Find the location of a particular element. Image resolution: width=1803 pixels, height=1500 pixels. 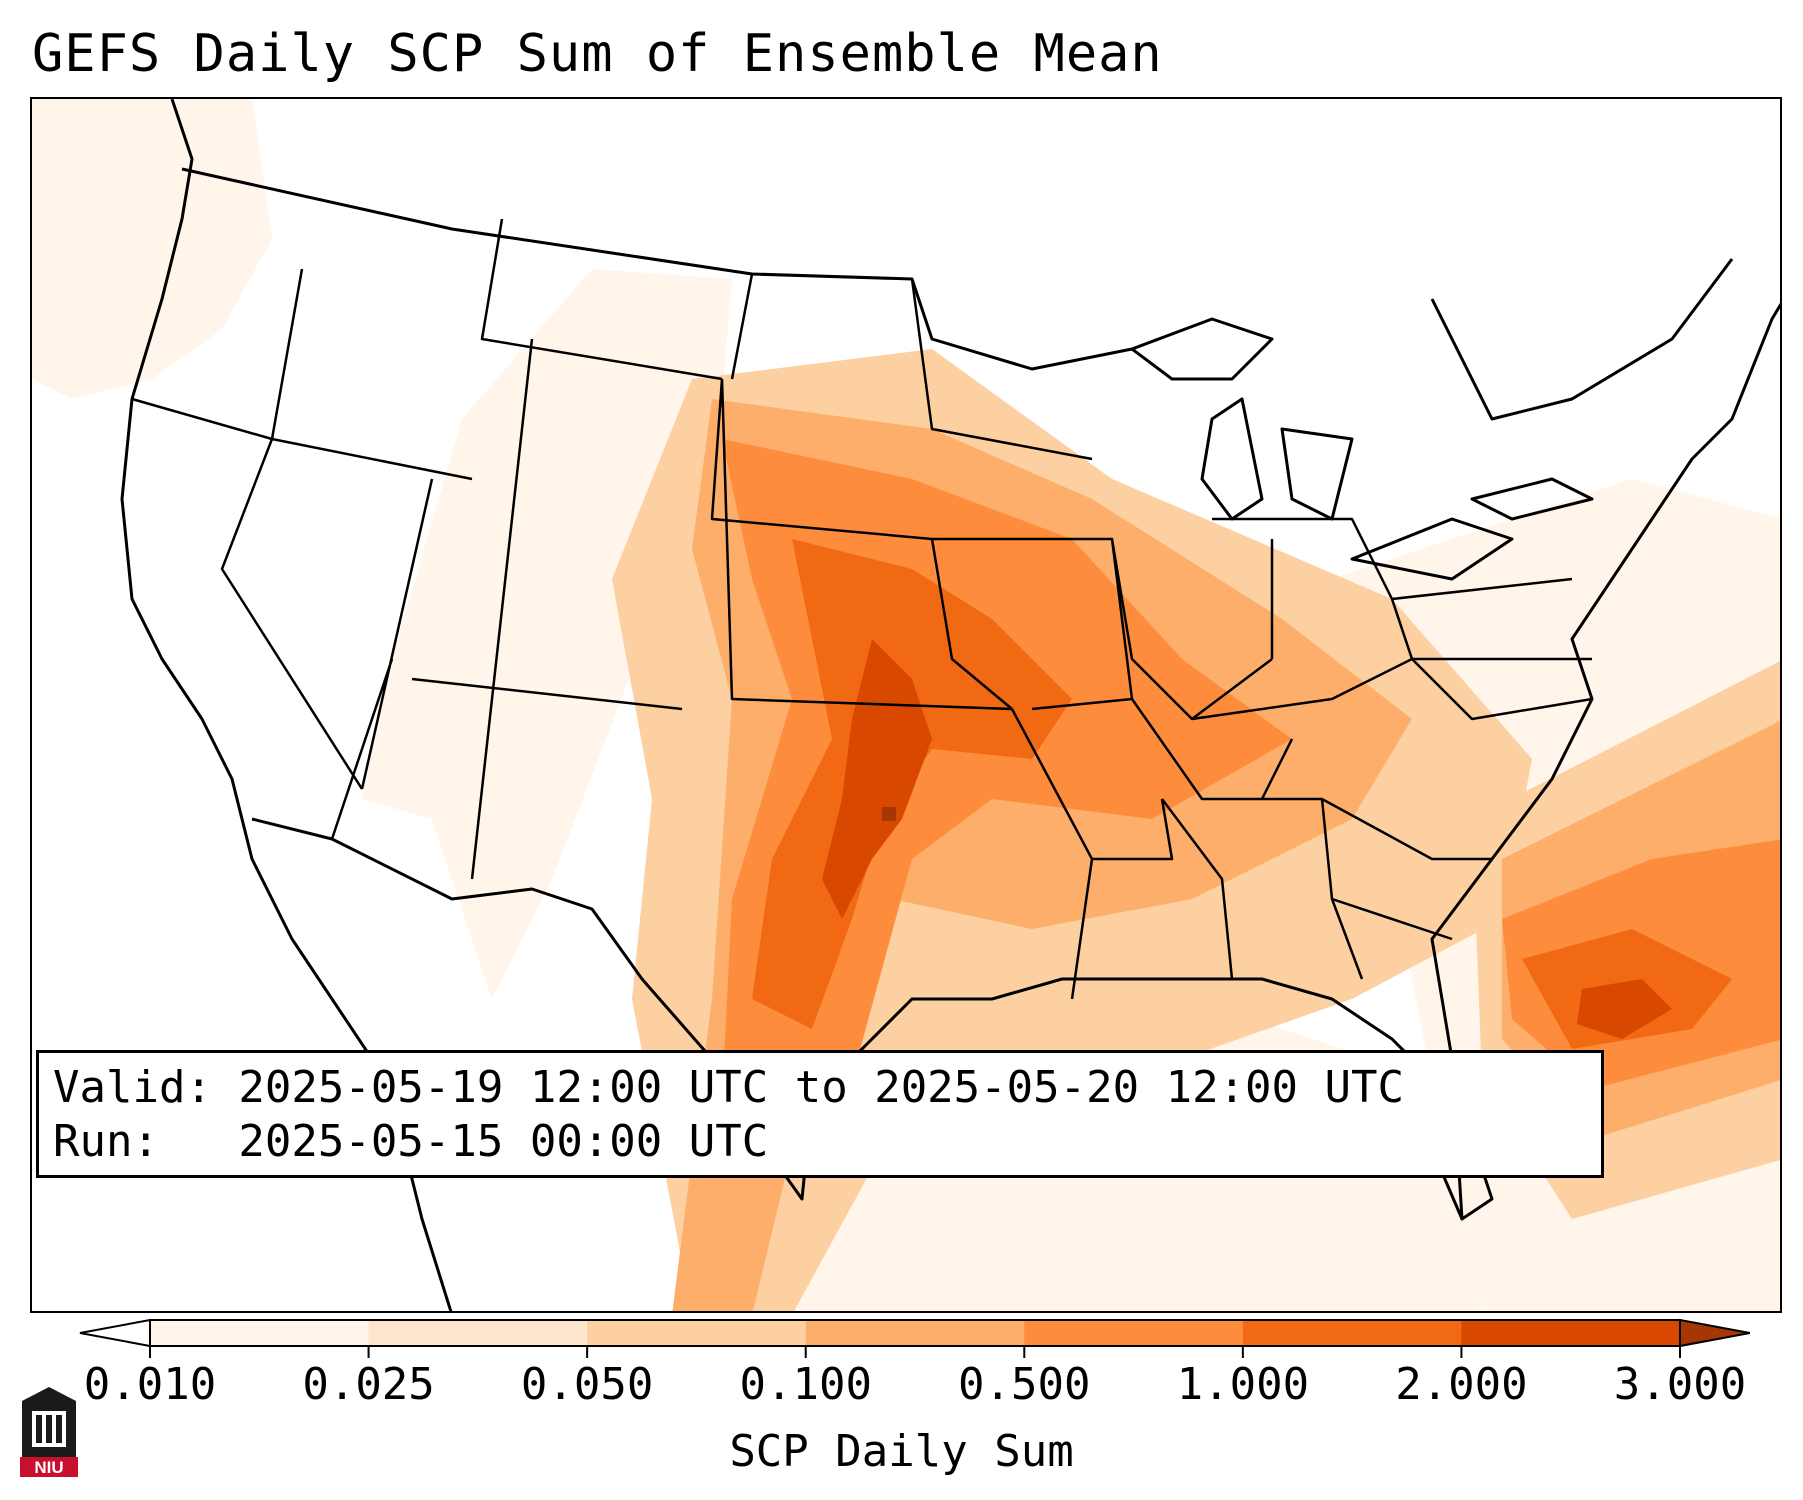

colorbar-tick-label: 0.100 is located at coordinates (805, 1384).